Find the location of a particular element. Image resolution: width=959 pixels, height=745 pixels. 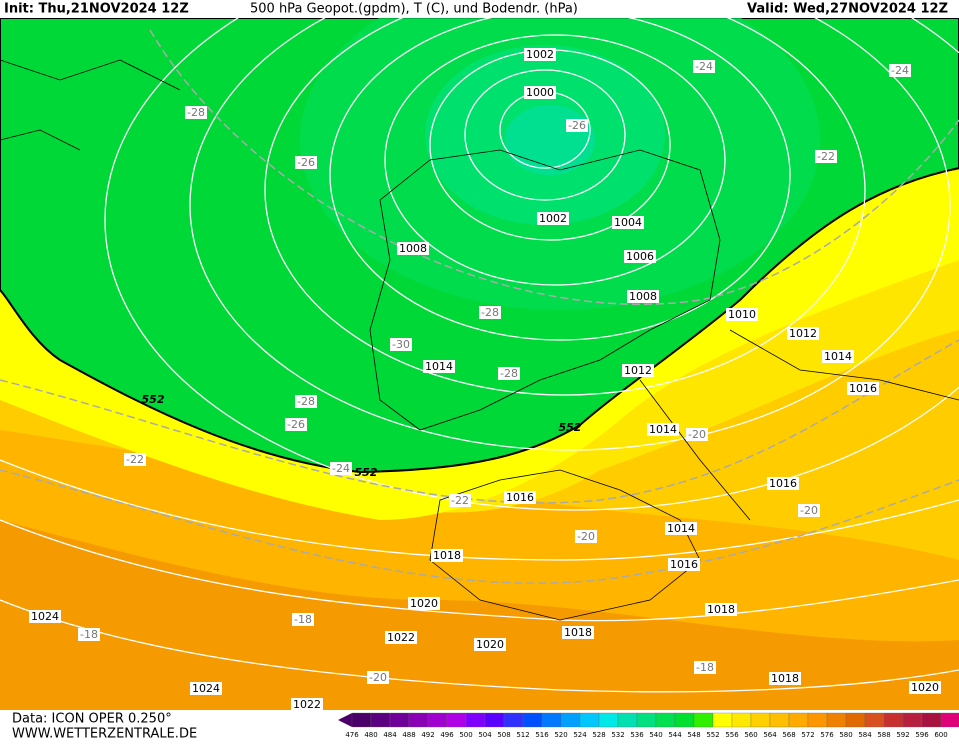

colorbar-label: 600 is located at coordinates (940, 735).